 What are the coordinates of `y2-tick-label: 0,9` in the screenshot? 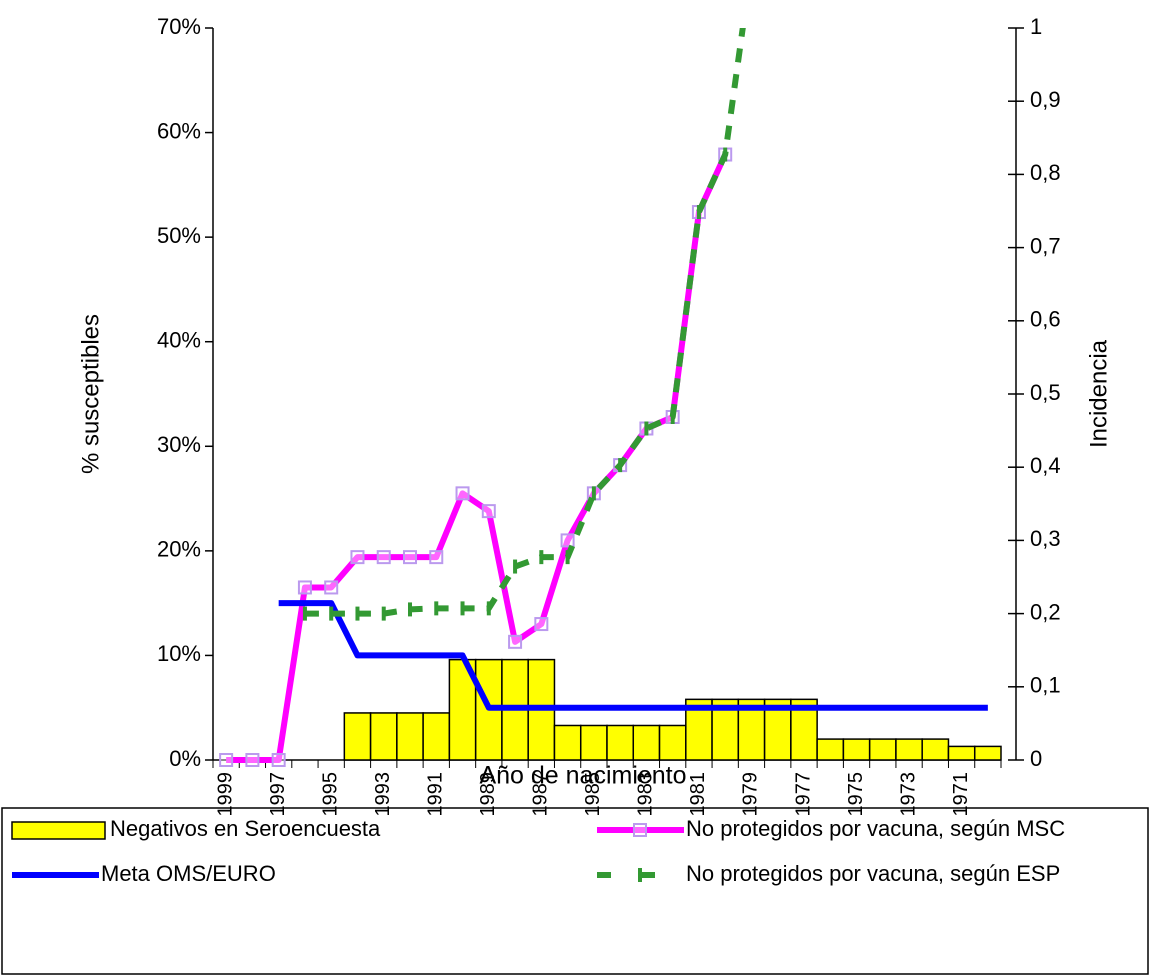 It's located at (1045, 99).